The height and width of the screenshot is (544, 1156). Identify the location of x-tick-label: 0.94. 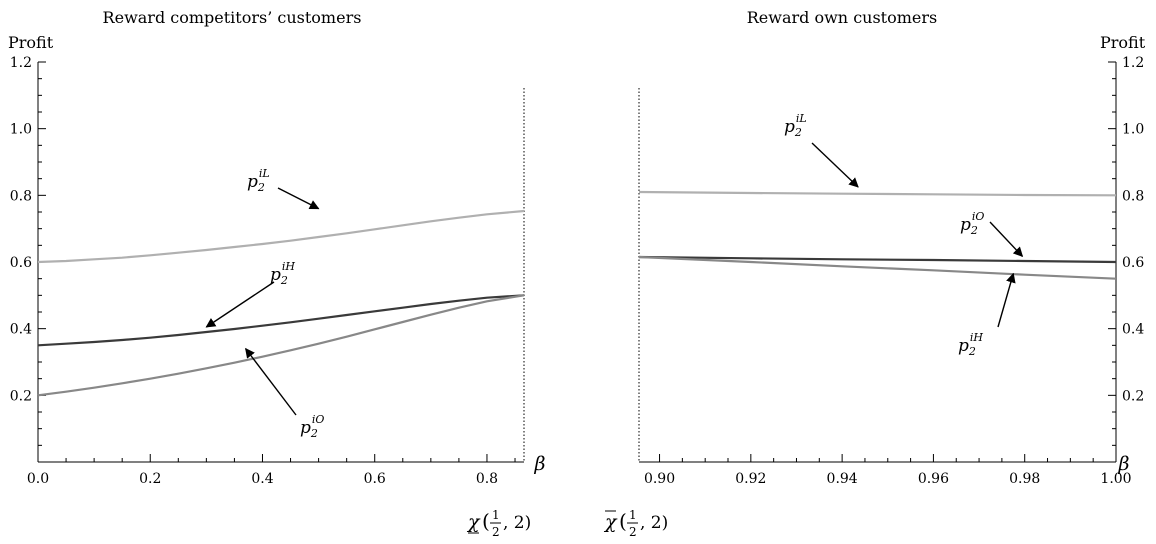
(842, 479).